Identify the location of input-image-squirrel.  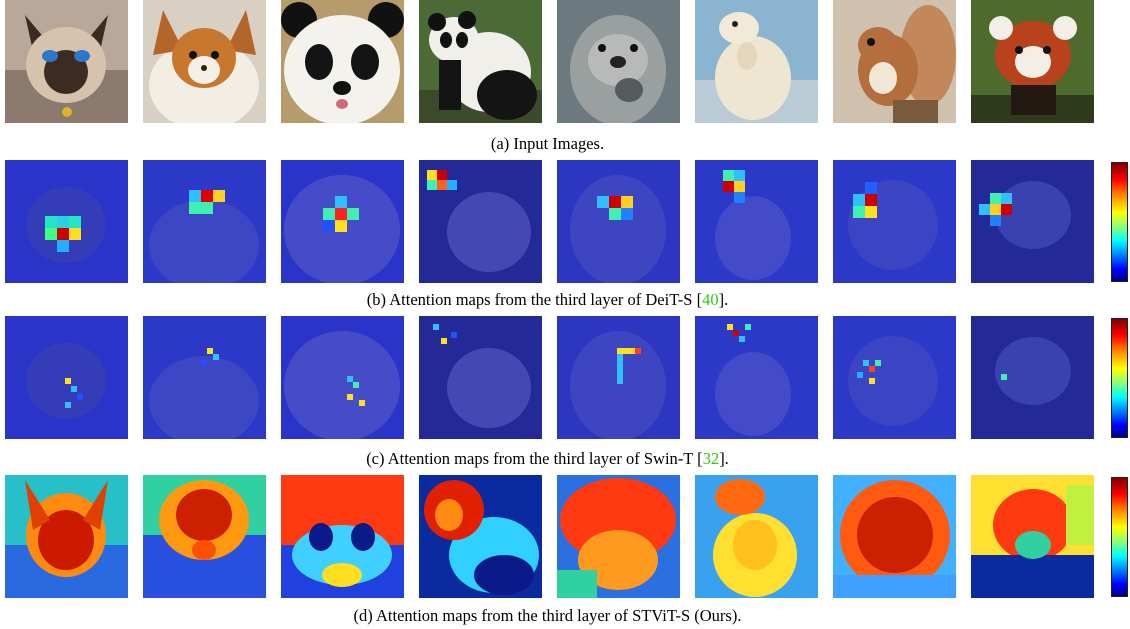
(894, 61).